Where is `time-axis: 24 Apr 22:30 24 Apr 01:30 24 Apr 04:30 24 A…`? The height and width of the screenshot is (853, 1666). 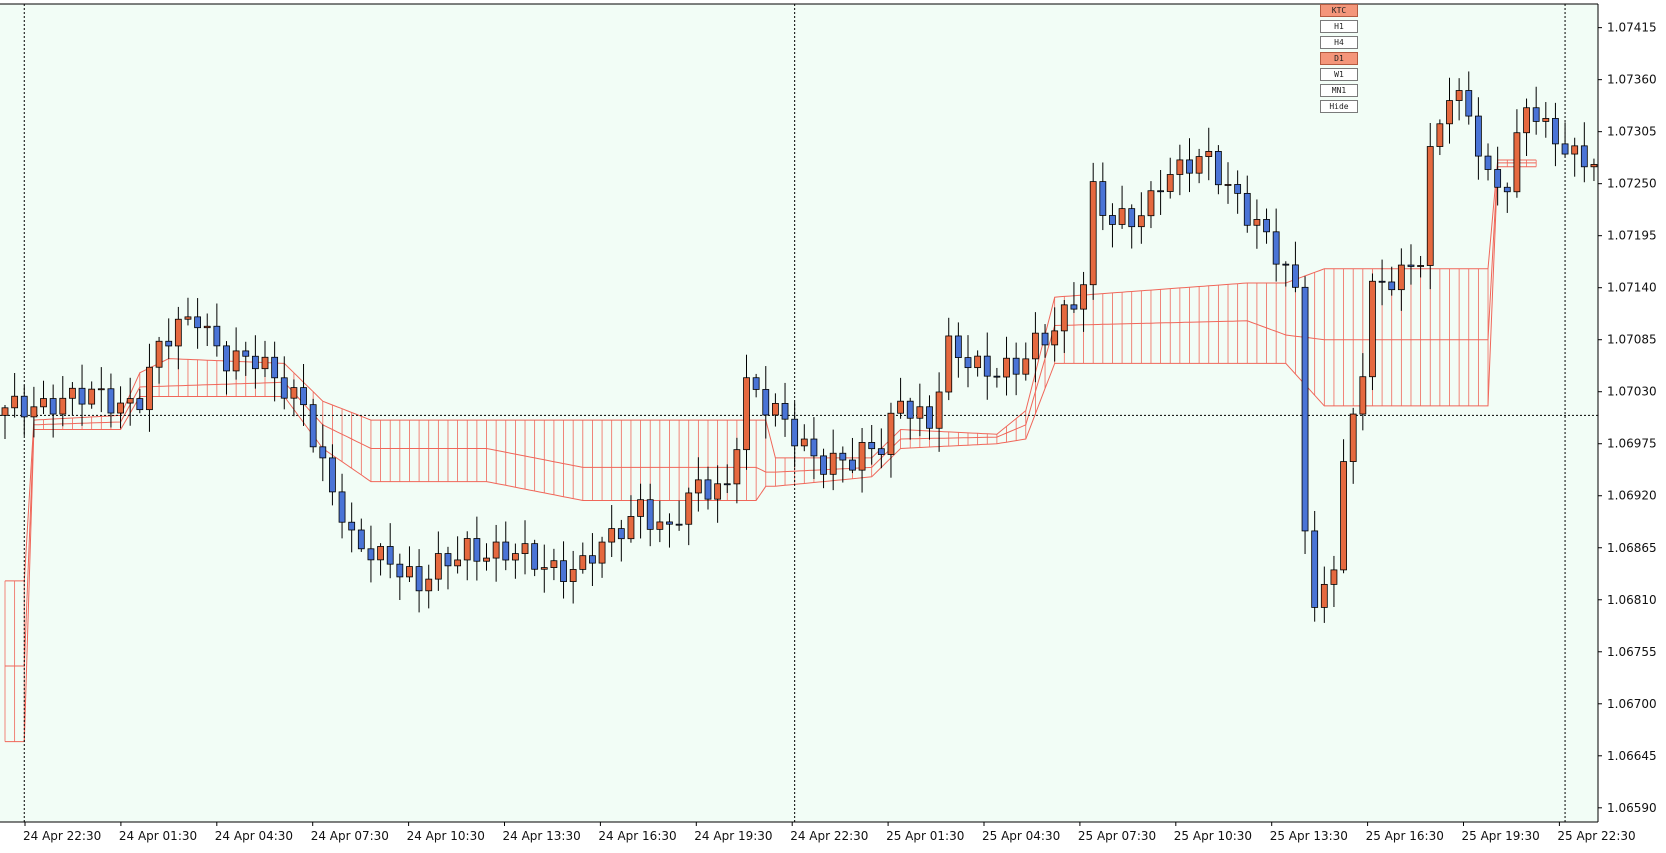
time-axis: 24 Apr 22:30 24 Apr 01:30 24 Apr 04:30 24 A… is located at coordinates (829, 832).